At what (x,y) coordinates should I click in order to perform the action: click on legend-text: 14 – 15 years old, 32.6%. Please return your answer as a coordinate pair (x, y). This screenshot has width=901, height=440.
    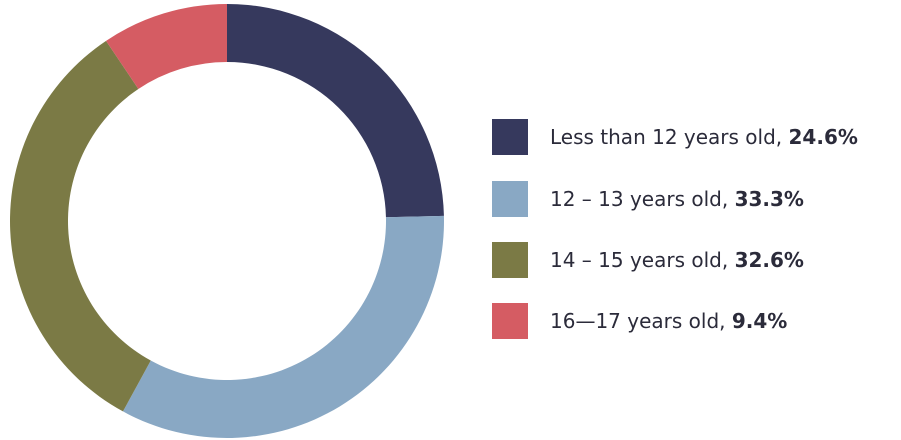
    Looking at the image, I should click on (677, 260).